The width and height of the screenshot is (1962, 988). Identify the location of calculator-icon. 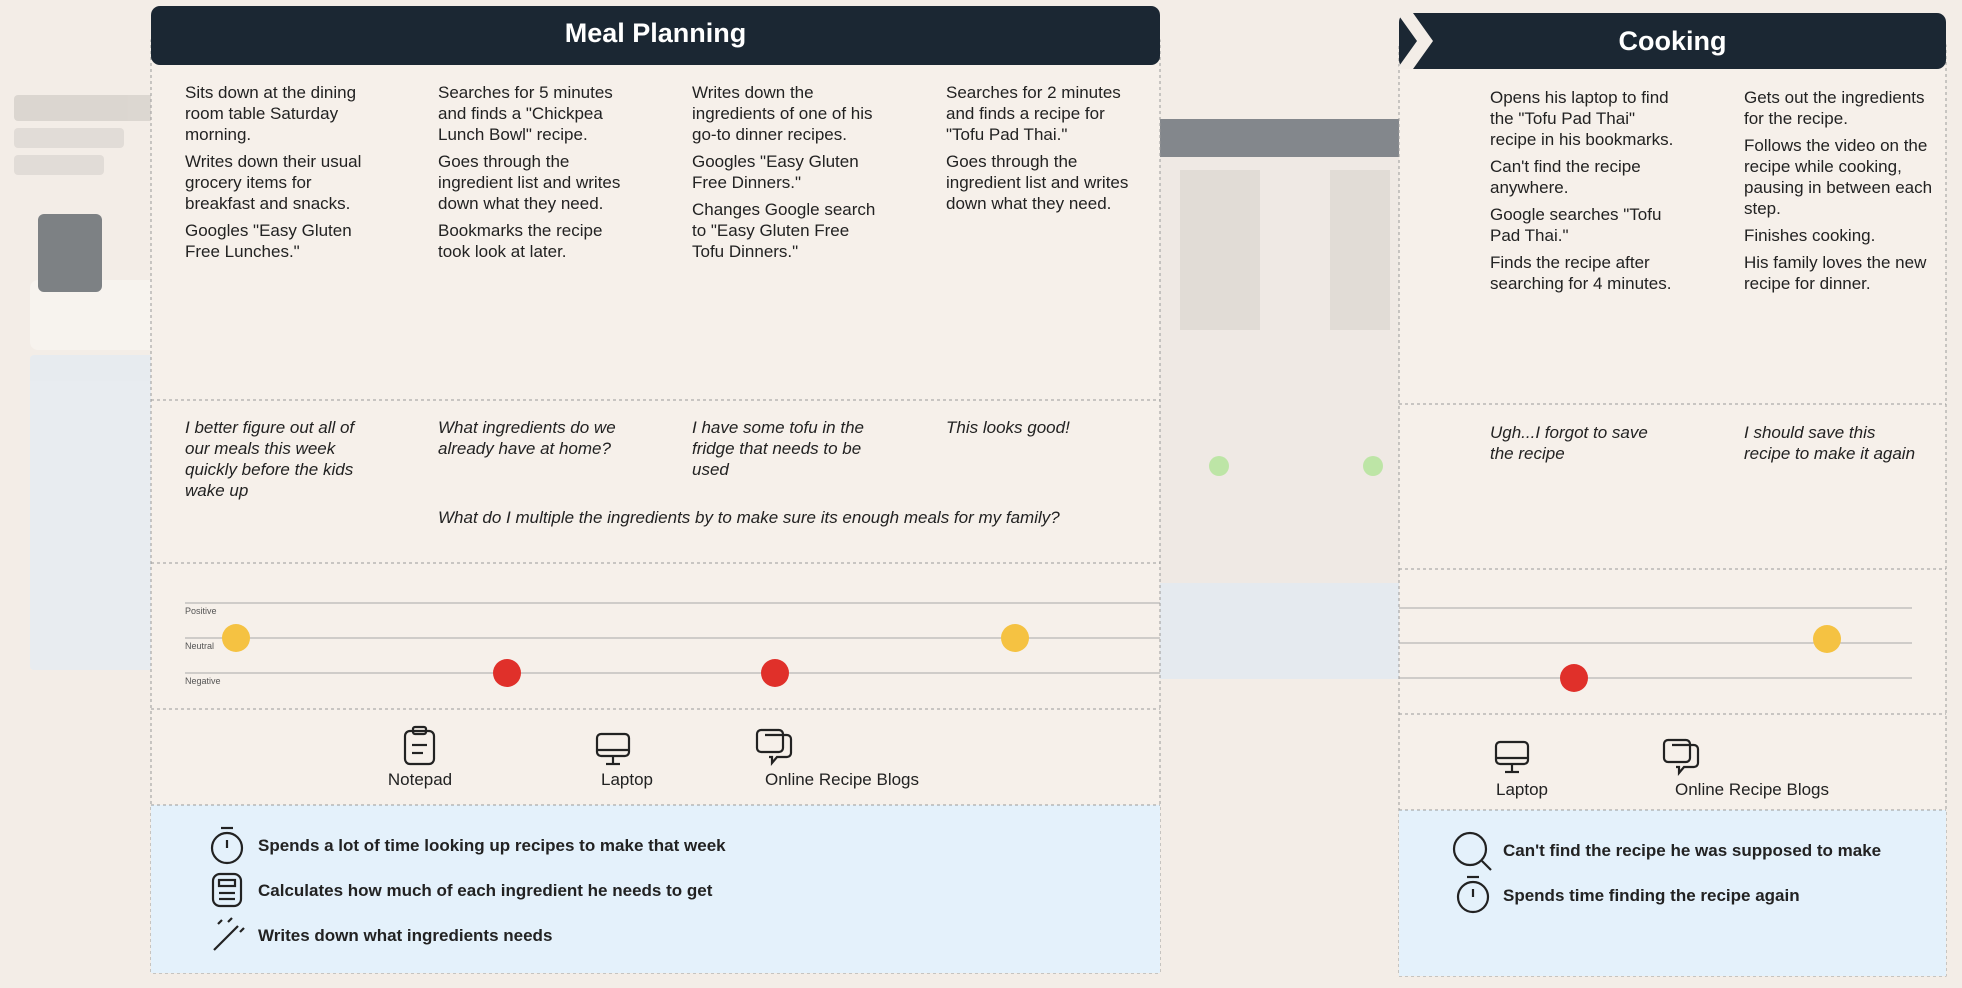
(227, 890).